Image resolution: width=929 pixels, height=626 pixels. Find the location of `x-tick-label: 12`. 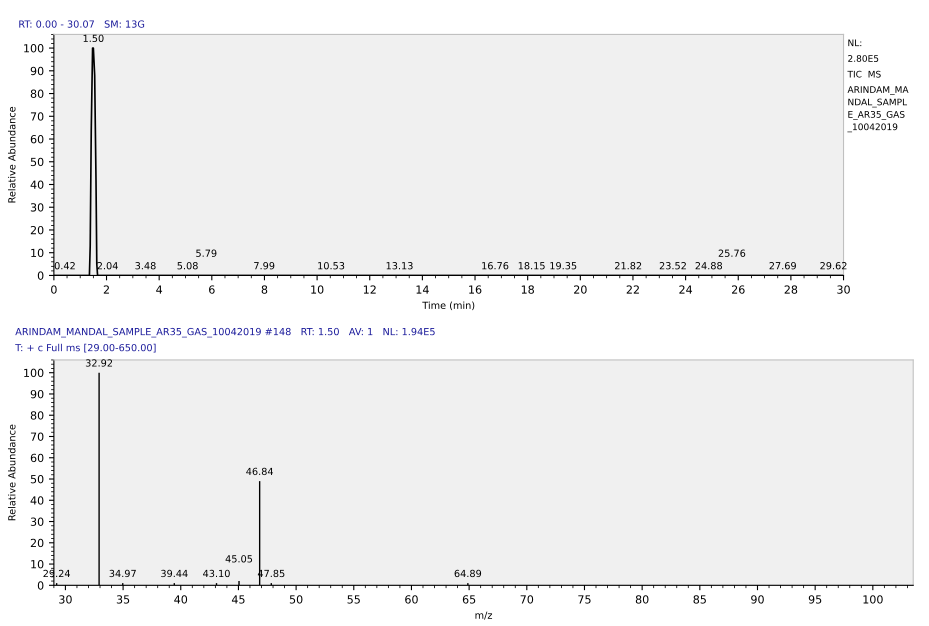

x-tick-label: 12 is located at coordinates (370, 289).